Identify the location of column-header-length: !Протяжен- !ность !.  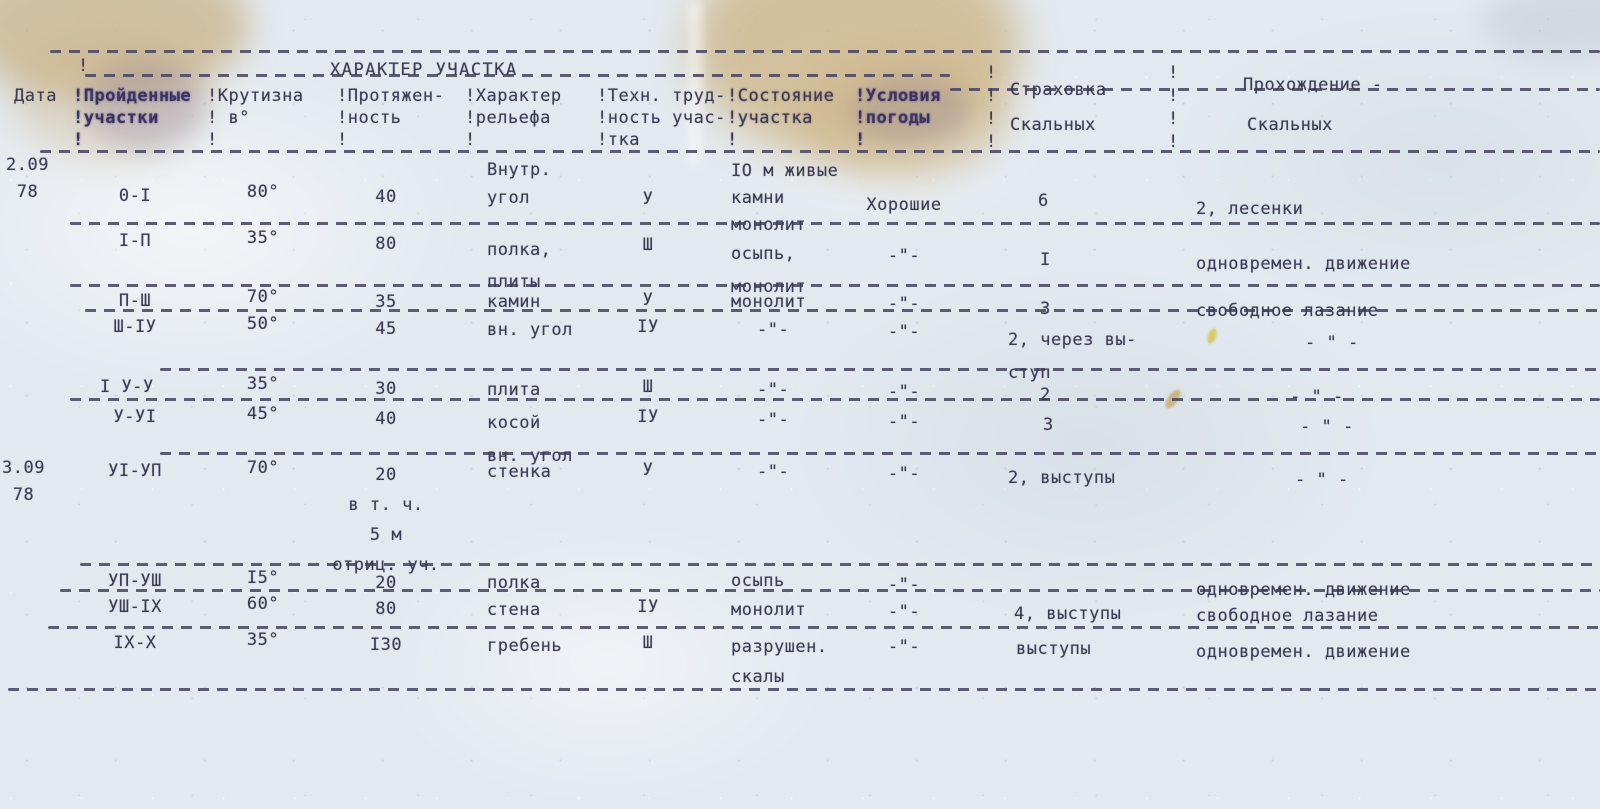
(391, 118).